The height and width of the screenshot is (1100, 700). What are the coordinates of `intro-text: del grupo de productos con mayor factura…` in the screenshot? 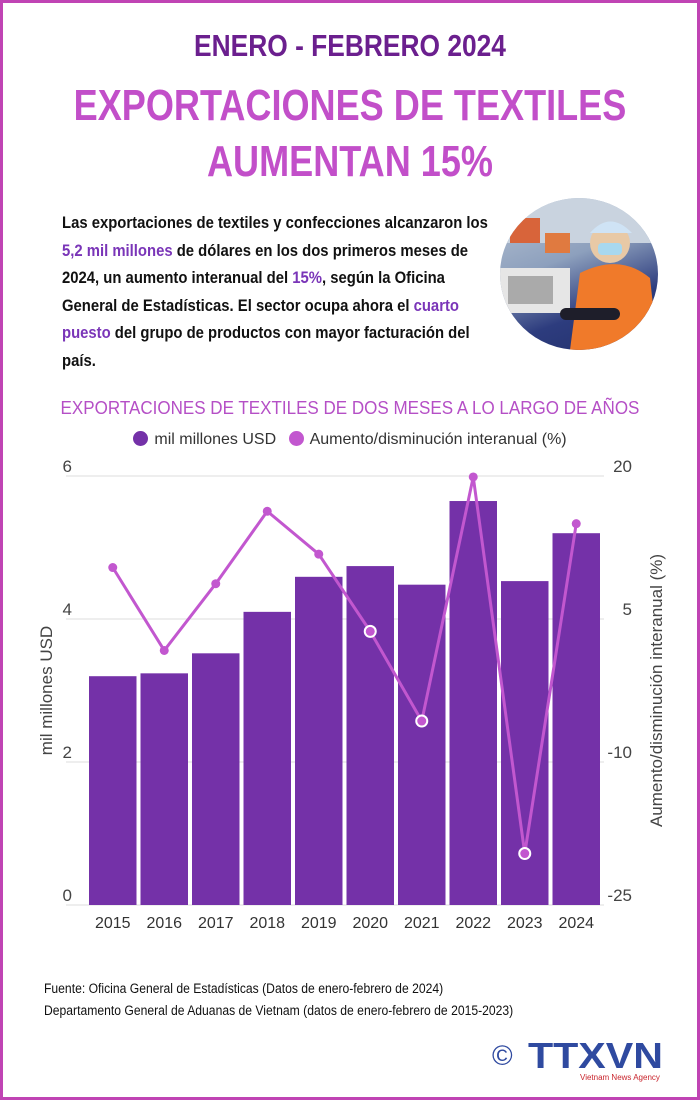 It's located at (266, 347).